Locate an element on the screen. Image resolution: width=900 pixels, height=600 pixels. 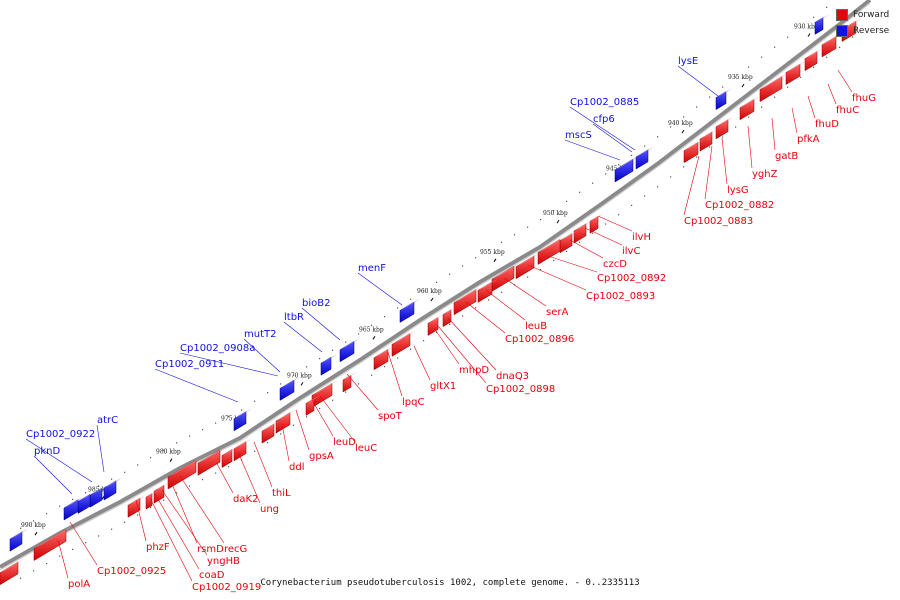
gene-label: Cp1002_0922 is located at coordinates (60, 434).